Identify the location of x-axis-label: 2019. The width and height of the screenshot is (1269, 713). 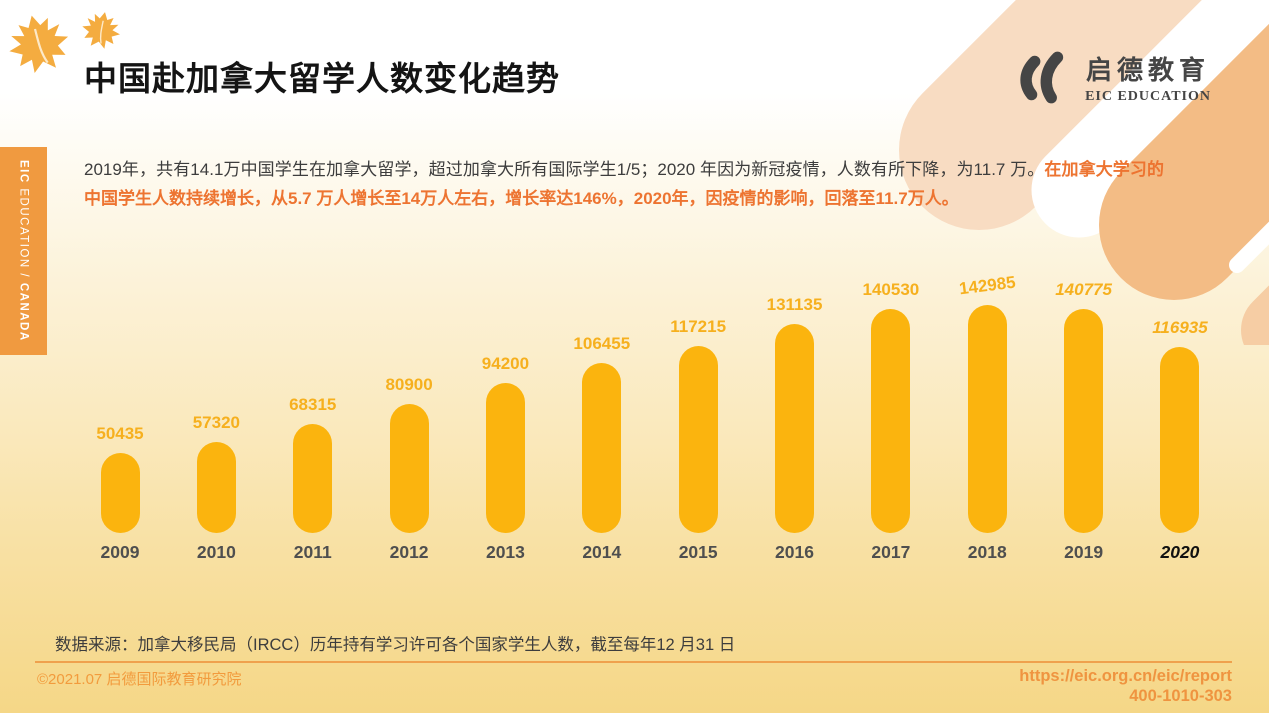
(1084, 552).